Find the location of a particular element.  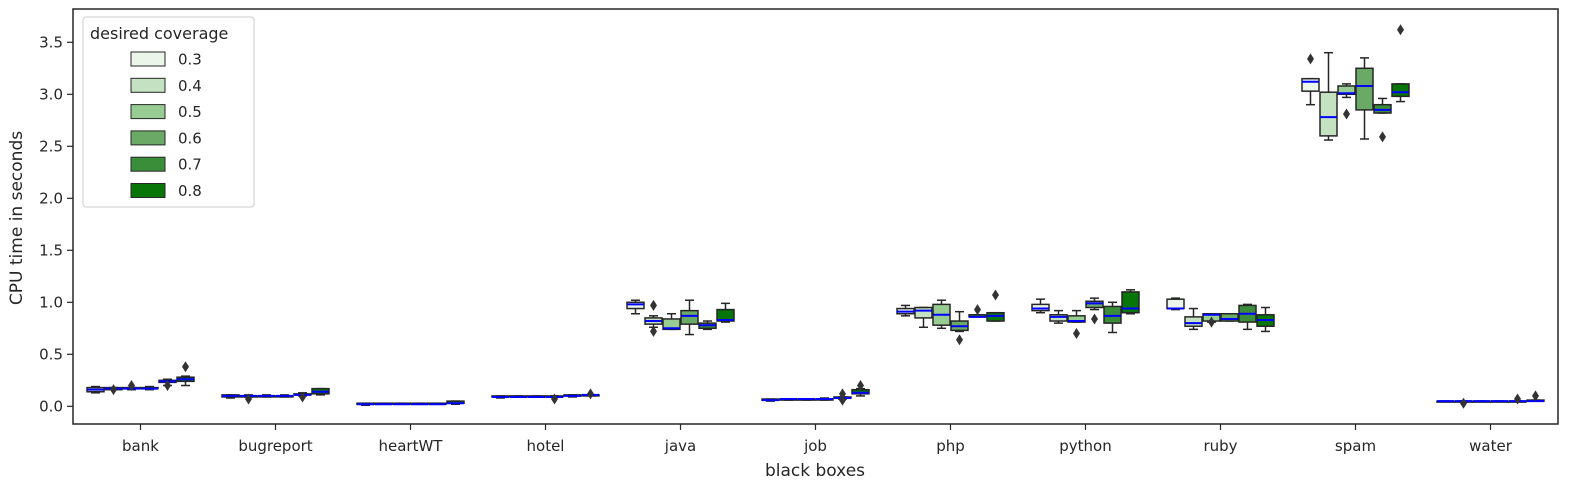

box-php-0.7 is located at coordinates (977, 311).